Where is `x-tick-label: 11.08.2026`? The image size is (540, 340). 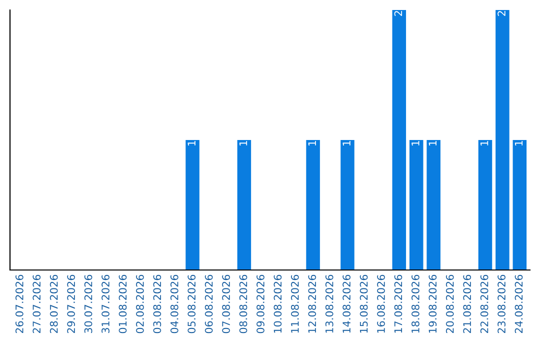
x-tick-label: 11.08.2026 is located at coordinates (294, 303).